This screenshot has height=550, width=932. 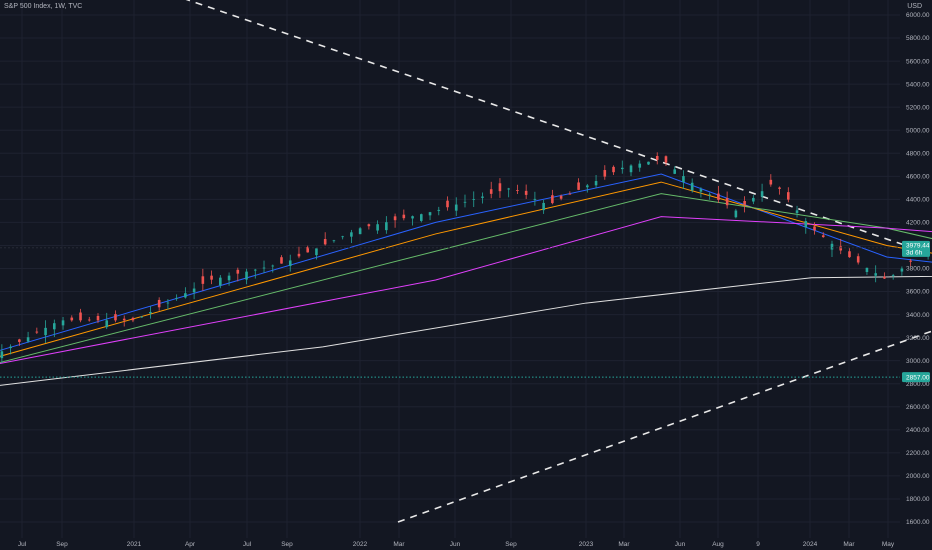 I want to click on time-tick-label: Jun, so click(x=455, y=544).